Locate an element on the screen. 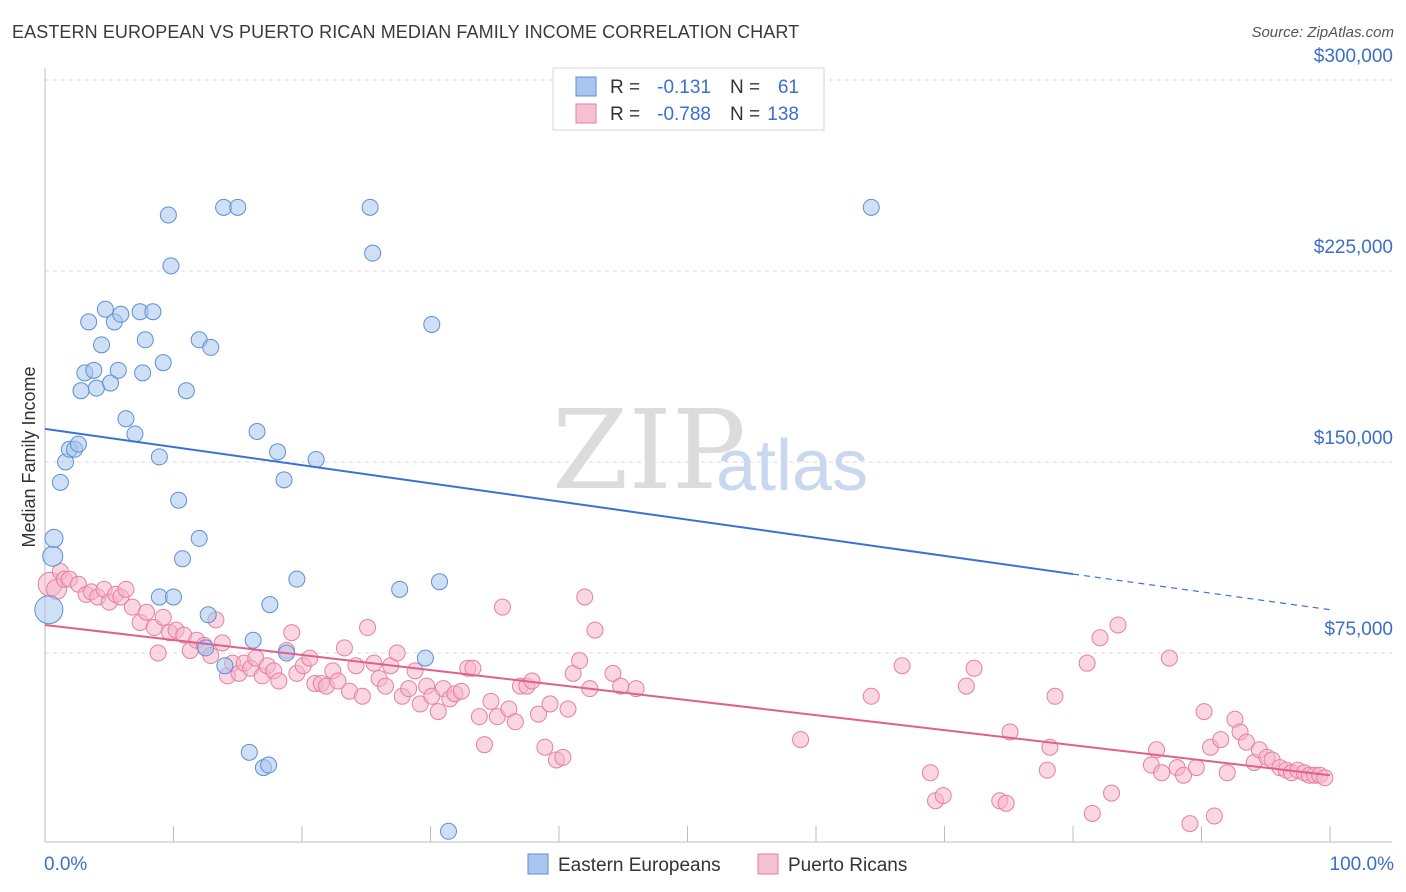 The image size is (1406, 892). eastern-europeans-trend-line is located at coordinates (559, 501).